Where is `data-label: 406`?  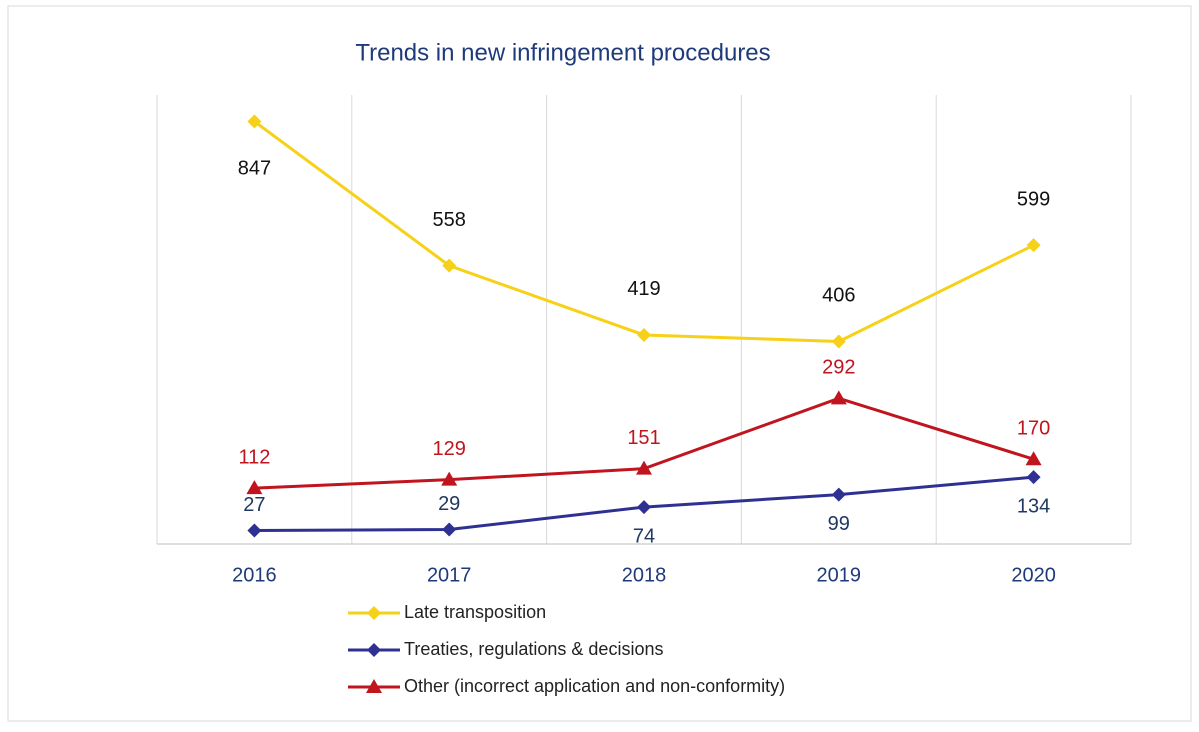
data-label: 406 is located at coordinates (838, 296).